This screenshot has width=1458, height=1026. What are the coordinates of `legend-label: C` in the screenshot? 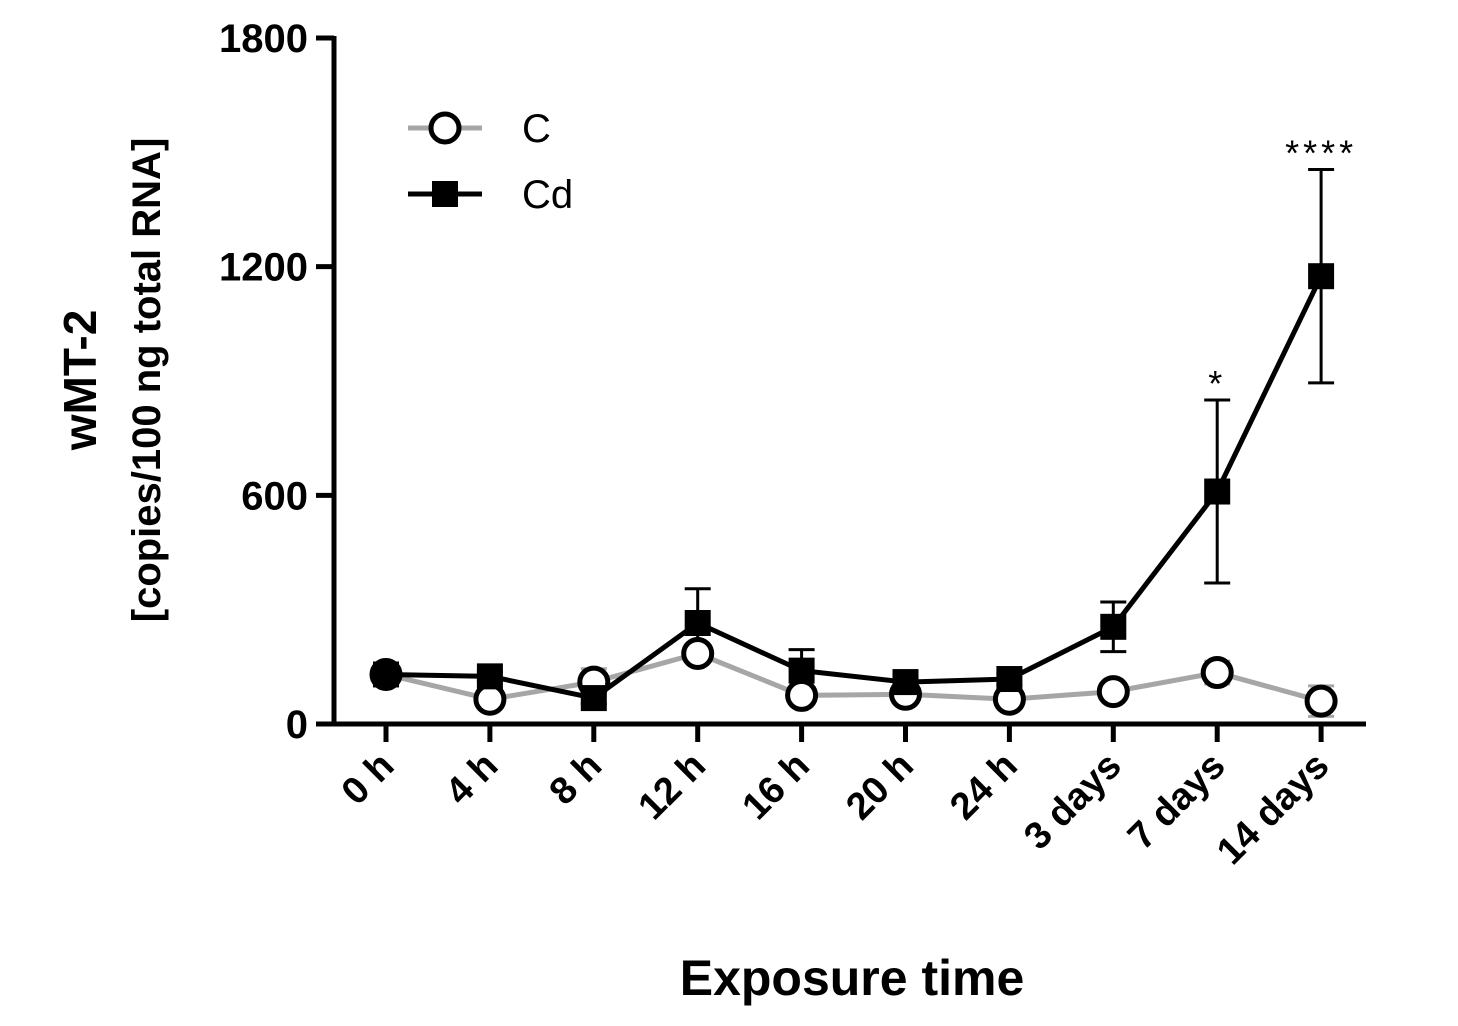 It's located at (536, 129).